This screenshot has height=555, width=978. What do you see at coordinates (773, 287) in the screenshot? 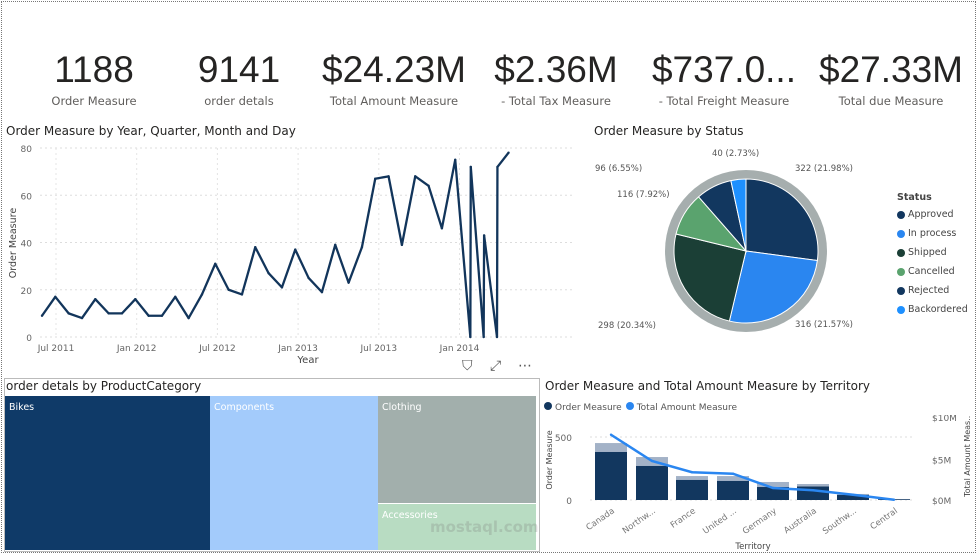
I see `pie-slice-in-process` at bounding box center [773, 287].